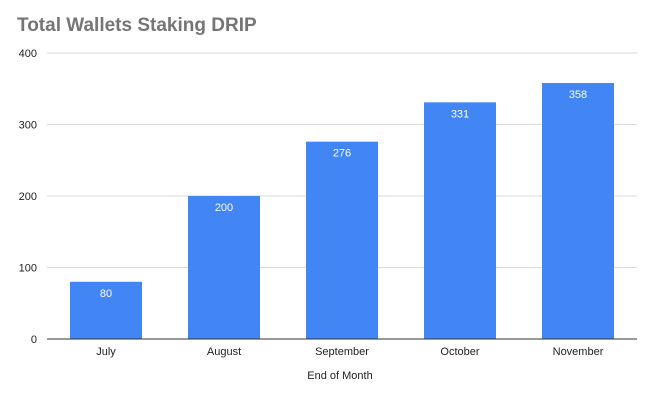 The image size is (655, 400). Describe the element at coordinates (28, 54) in the screenshot. I see `y-tick-label: 400` at that location.